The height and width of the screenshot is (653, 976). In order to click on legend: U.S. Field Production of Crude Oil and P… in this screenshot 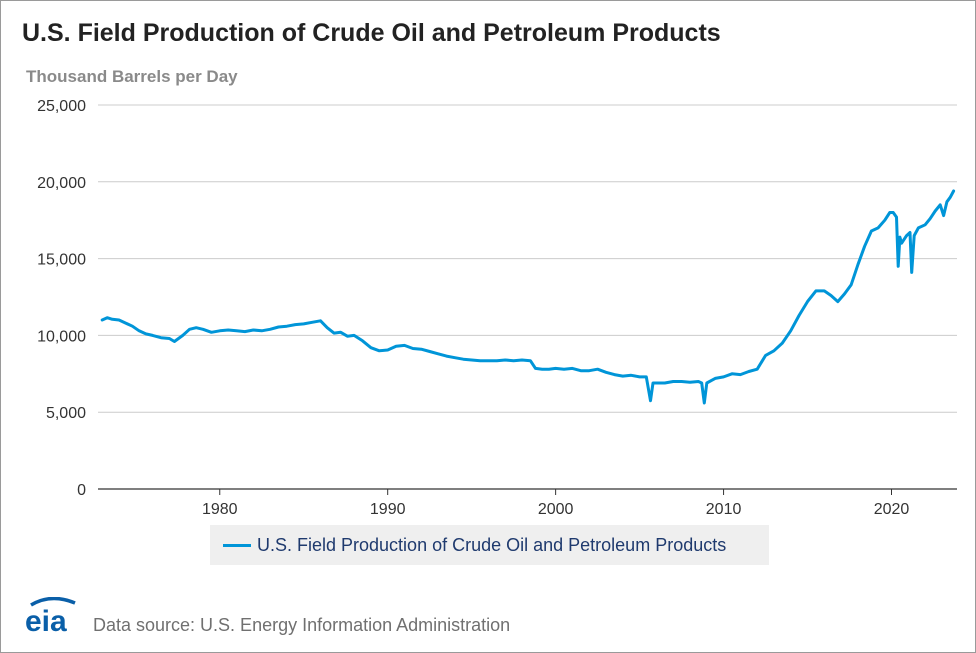, I will do `click(489, 545)`.